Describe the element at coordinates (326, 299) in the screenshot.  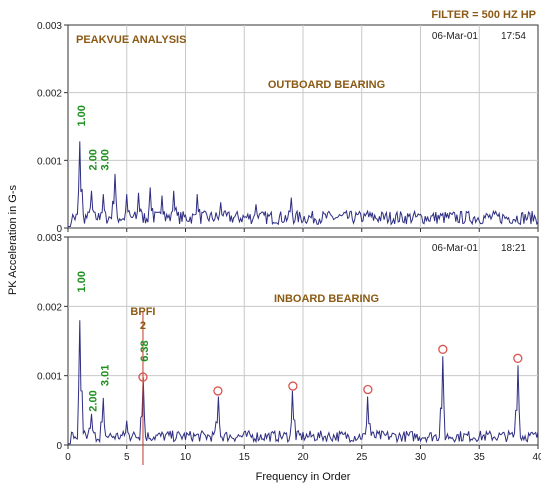
I see `panel-subtitle-bottom: INBOARD BEARING` at that location.